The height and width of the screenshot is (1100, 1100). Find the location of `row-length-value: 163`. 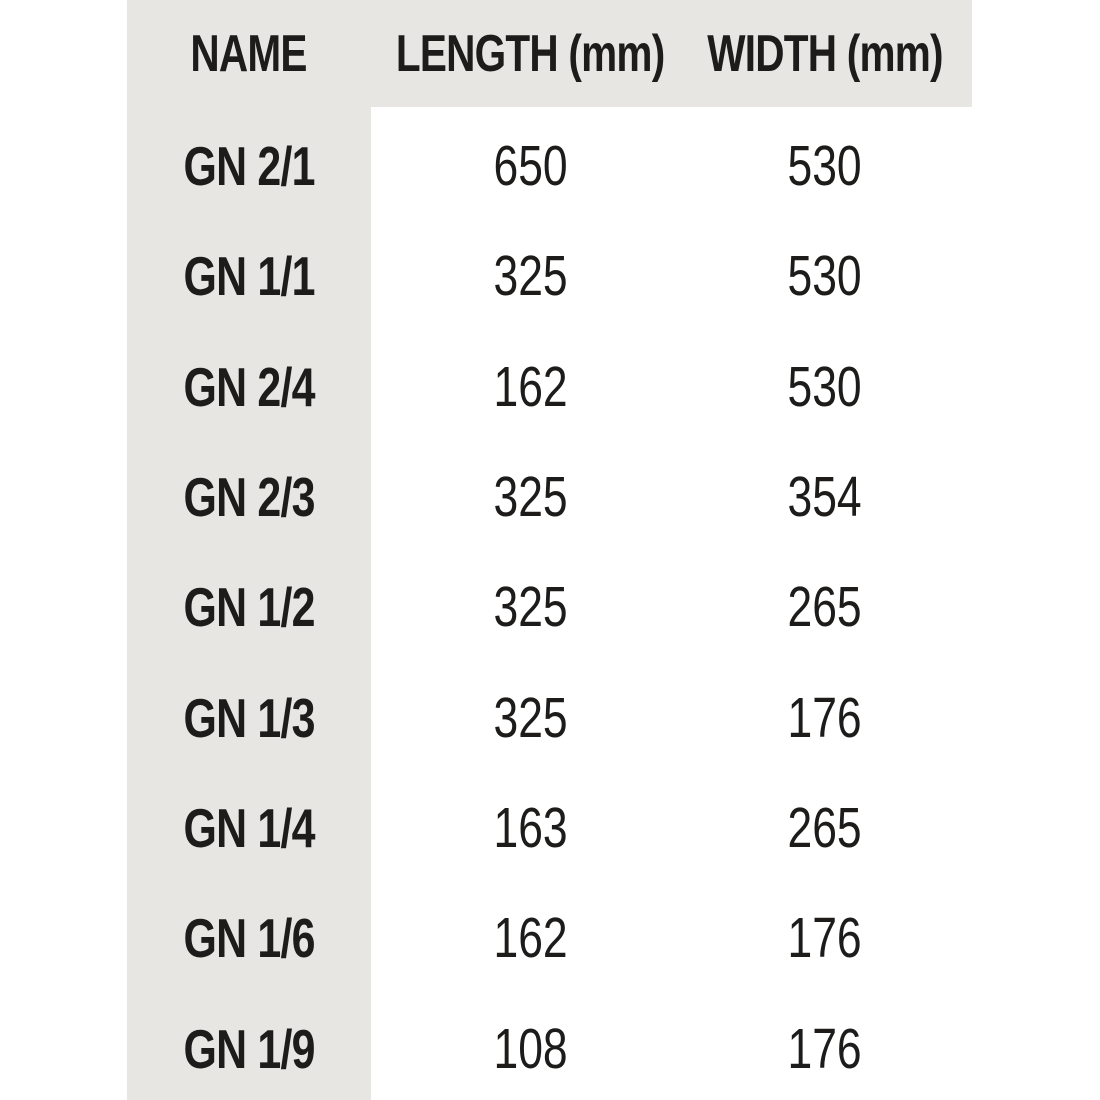

row-length-value: 163 is located at coordinates (530, 828).